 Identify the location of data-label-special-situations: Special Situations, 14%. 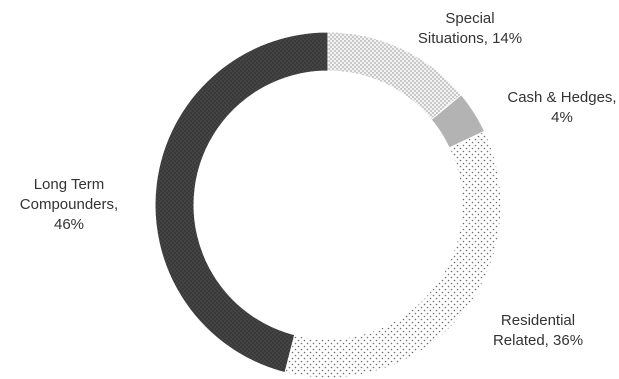
(470, 28).